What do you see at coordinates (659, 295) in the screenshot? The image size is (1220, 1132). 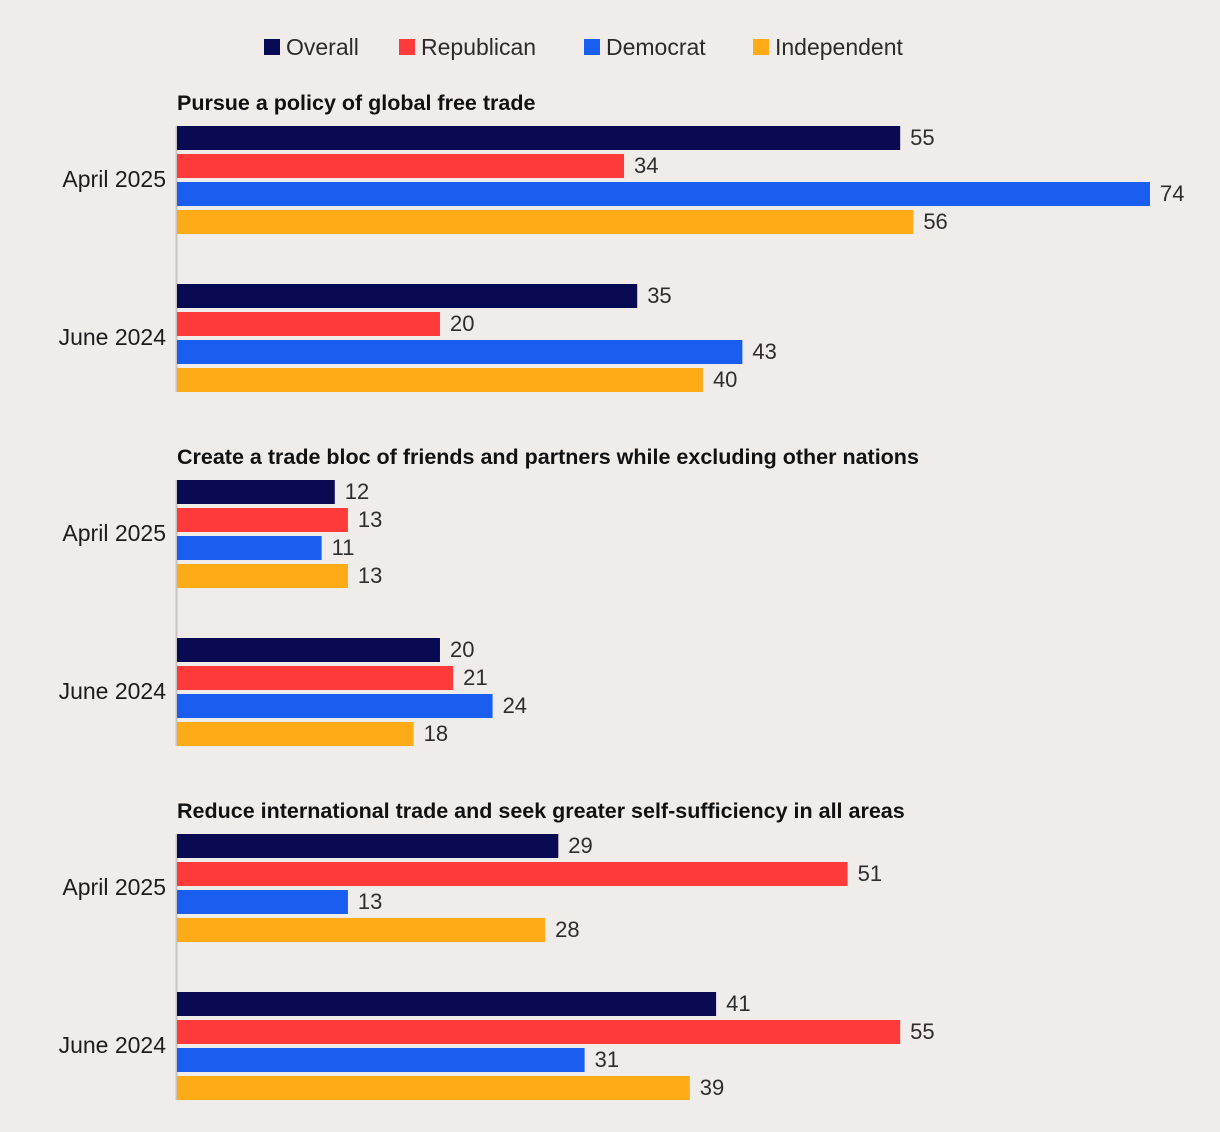 I see `value-label-overall: 35` at bounding box center [659, 295].